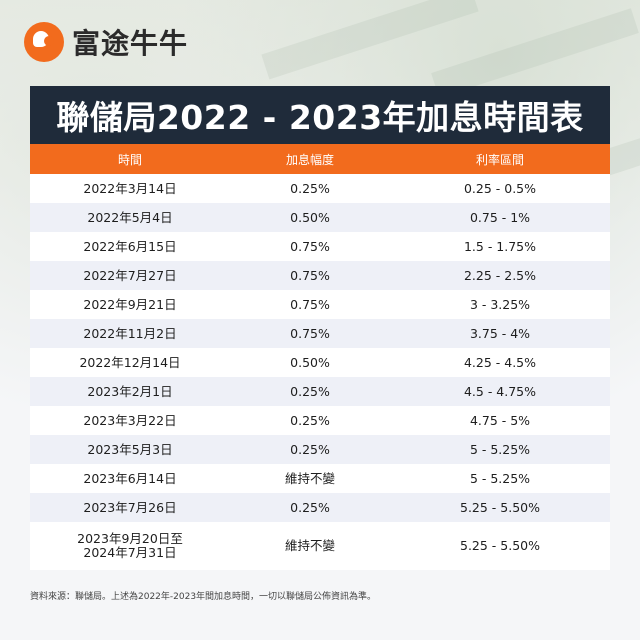  I want to click on table-row: 2022年9月21日 0.75% 3 - 3.25%, so click(320, 304).